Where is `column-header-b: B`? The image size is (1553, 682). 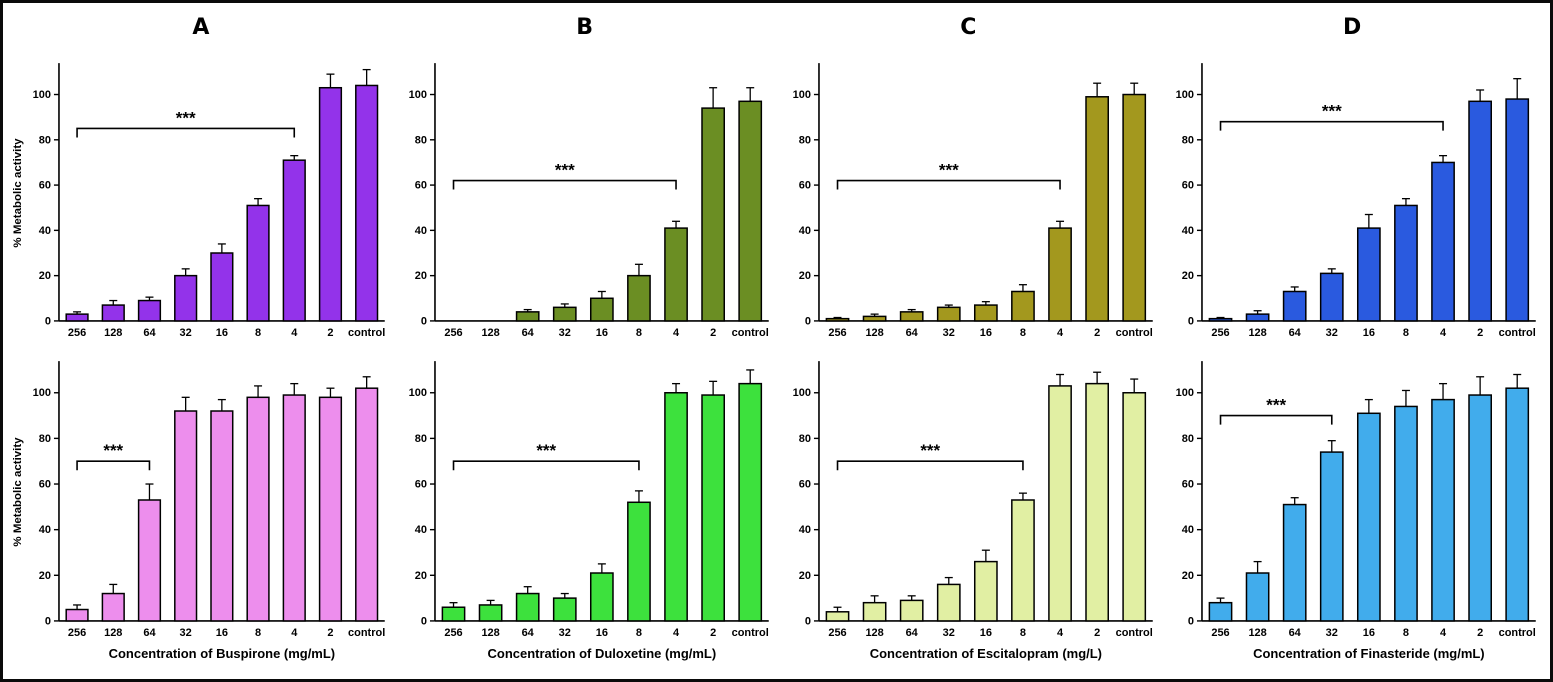
column-header-b: B is located at coordinates (585, 27).